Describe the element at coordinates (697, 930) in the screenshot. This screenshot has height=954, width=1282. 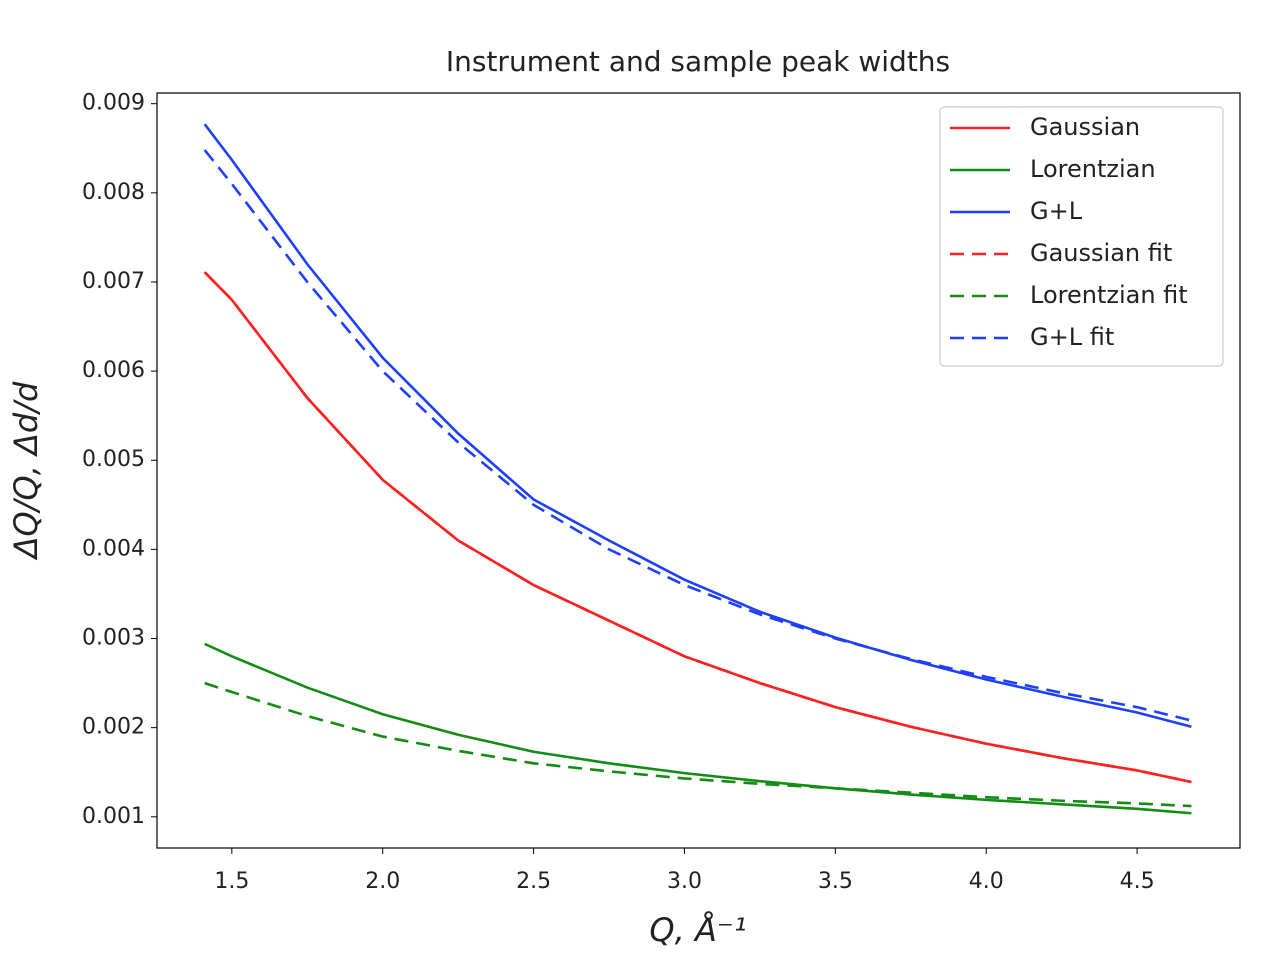
I see `x-axis-label: Q, Å⁻¹` at that location.